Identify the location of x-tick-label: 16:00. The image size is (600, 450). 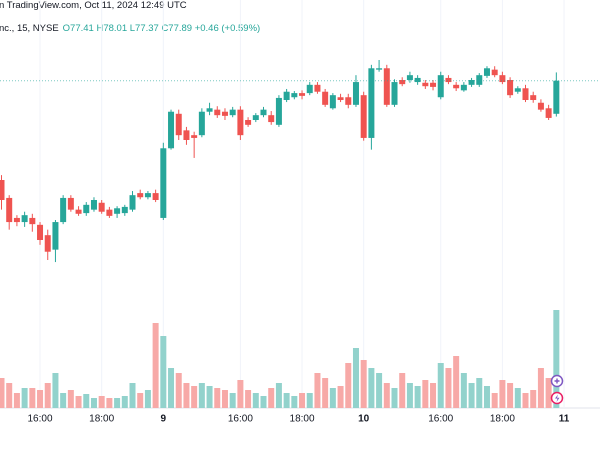
(440, 419).